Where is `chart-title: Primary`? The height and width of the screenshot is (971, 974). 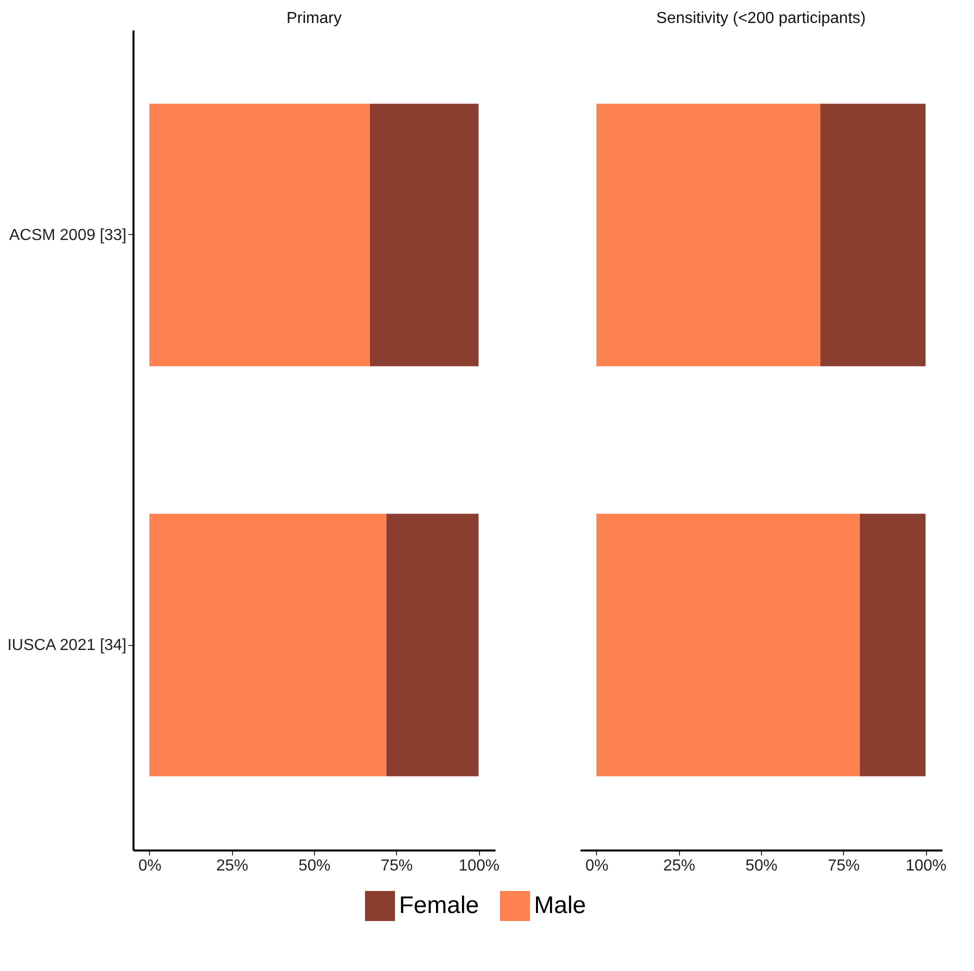
chart-title: Primary is located at coordinates (314, 18).